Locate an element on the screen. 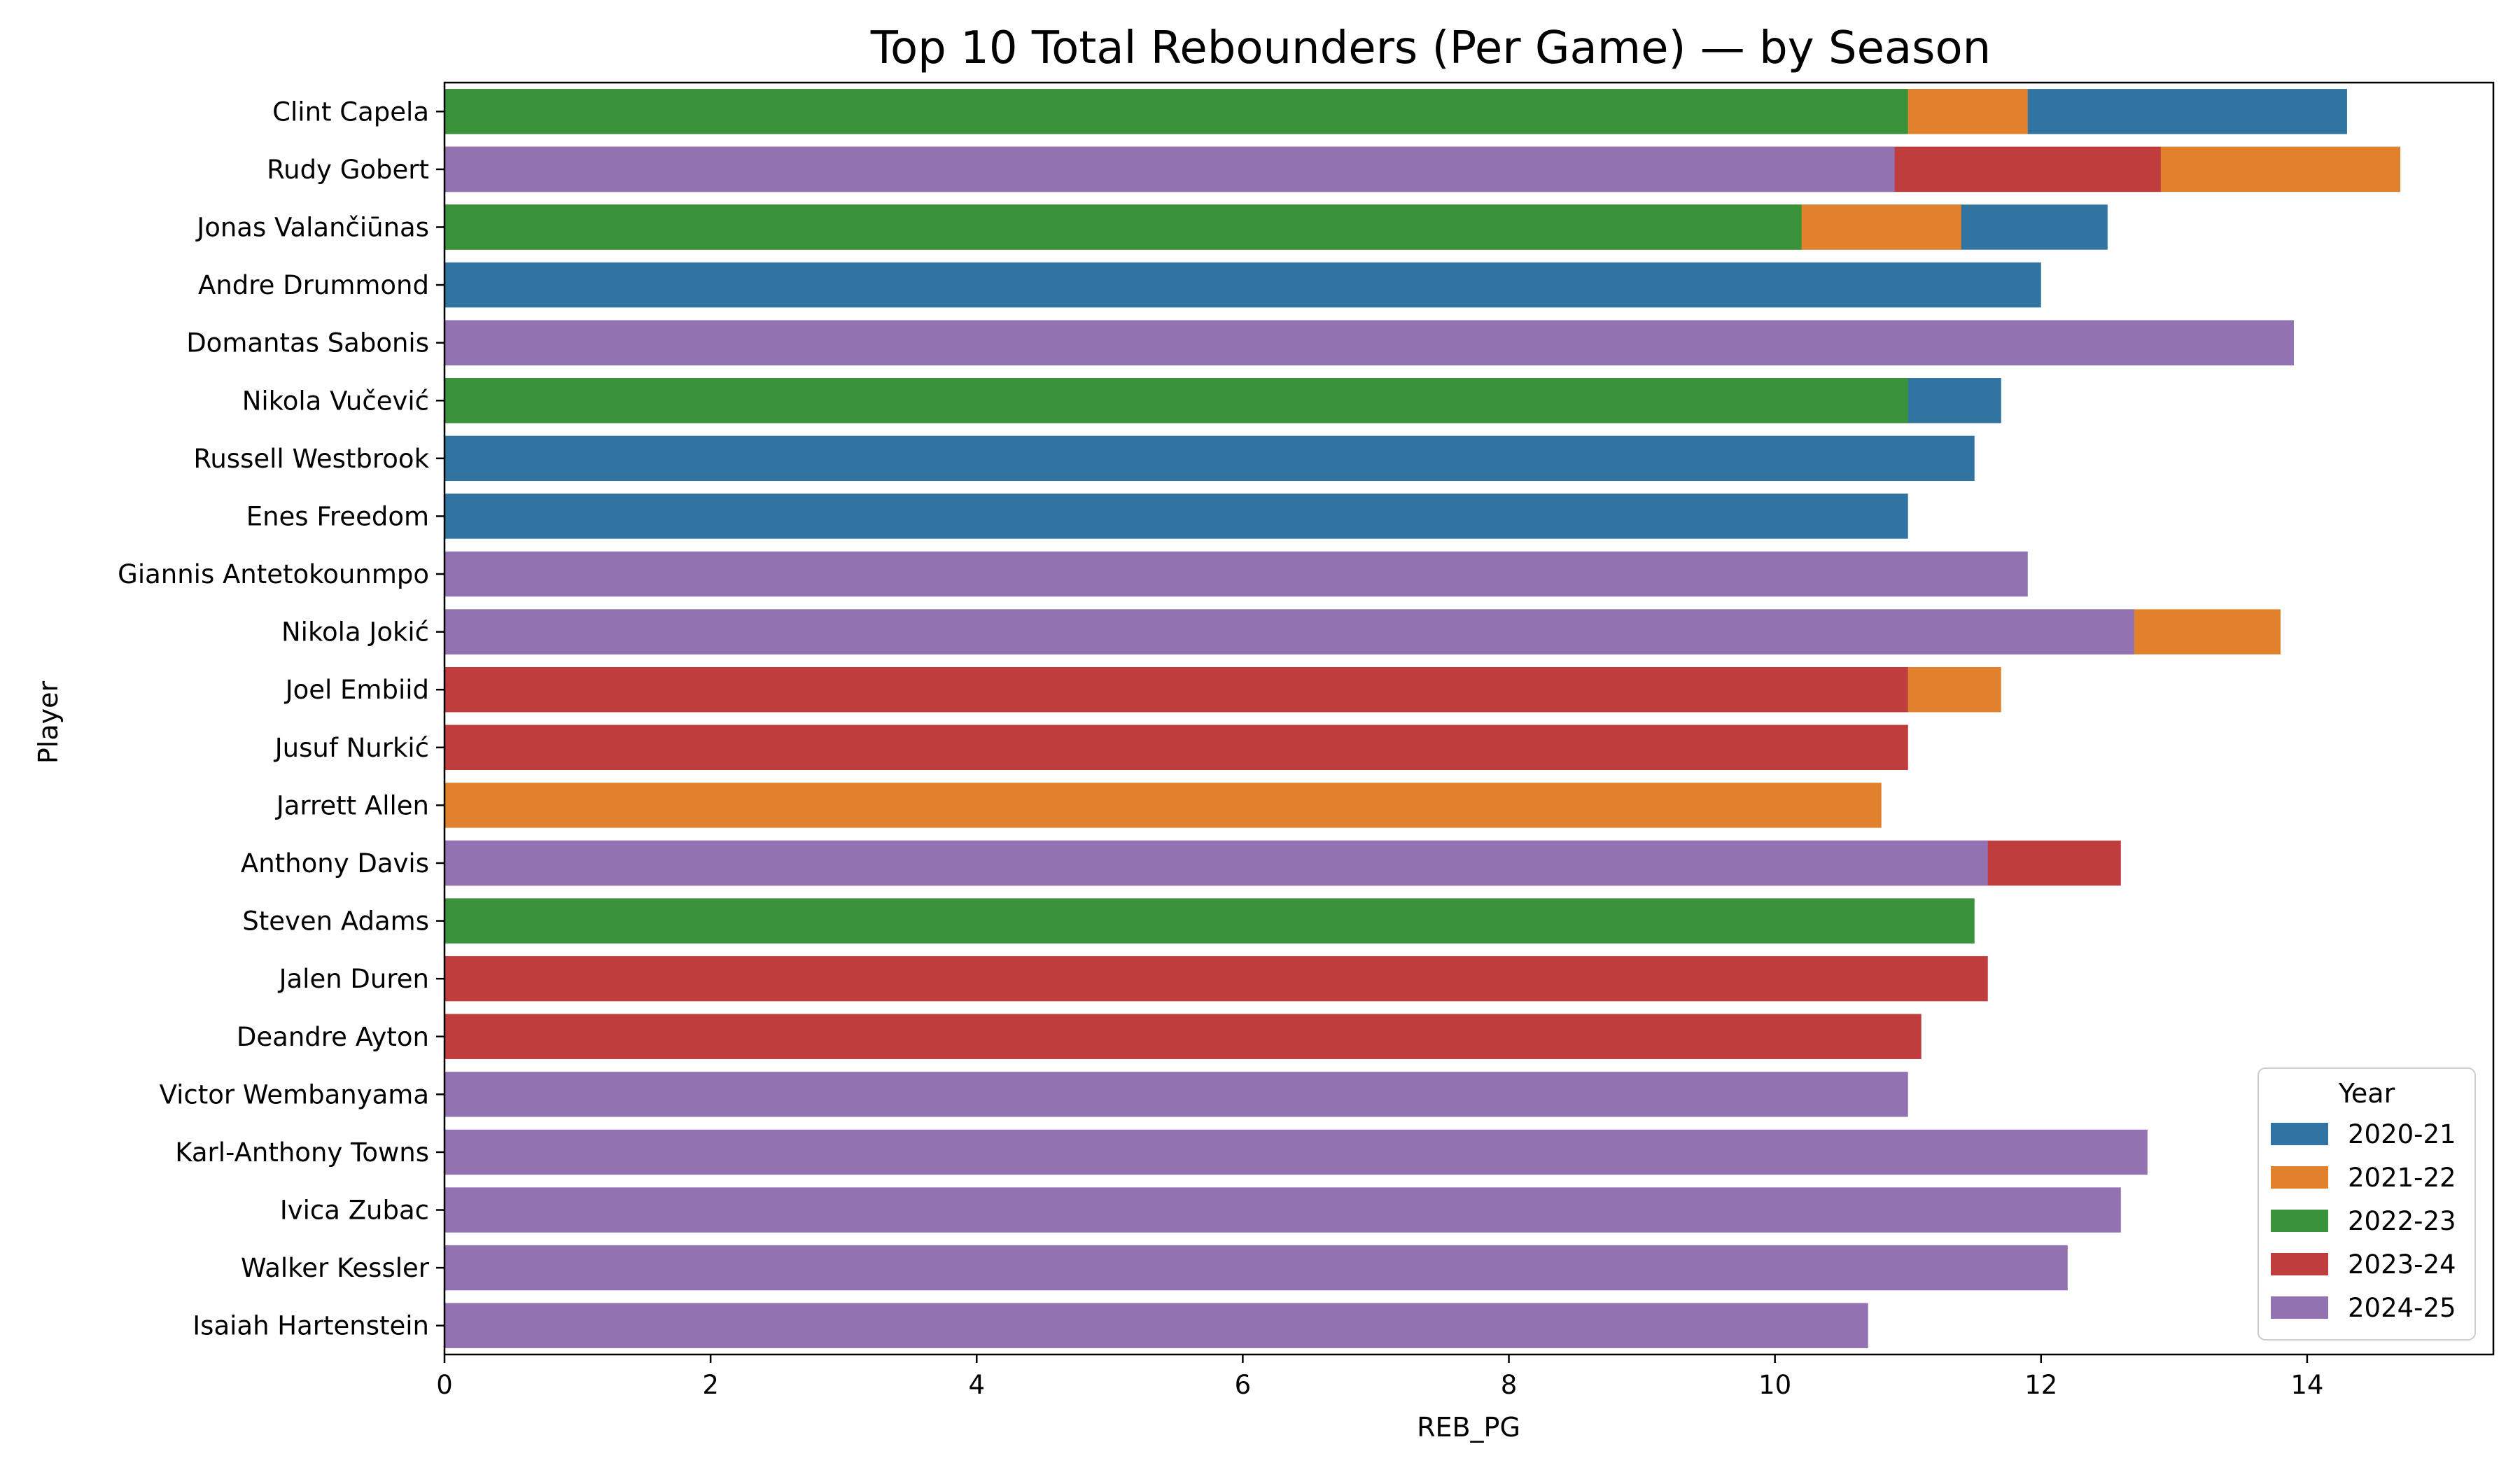  bar-2024-25-isaiah-hartenstein is located at coordinates (1156, 1325).